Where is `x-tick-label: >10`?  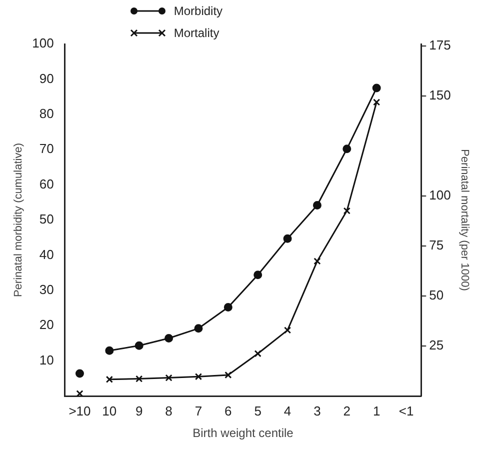 x-tick-label: >10 is located at coordinates (79, 410).